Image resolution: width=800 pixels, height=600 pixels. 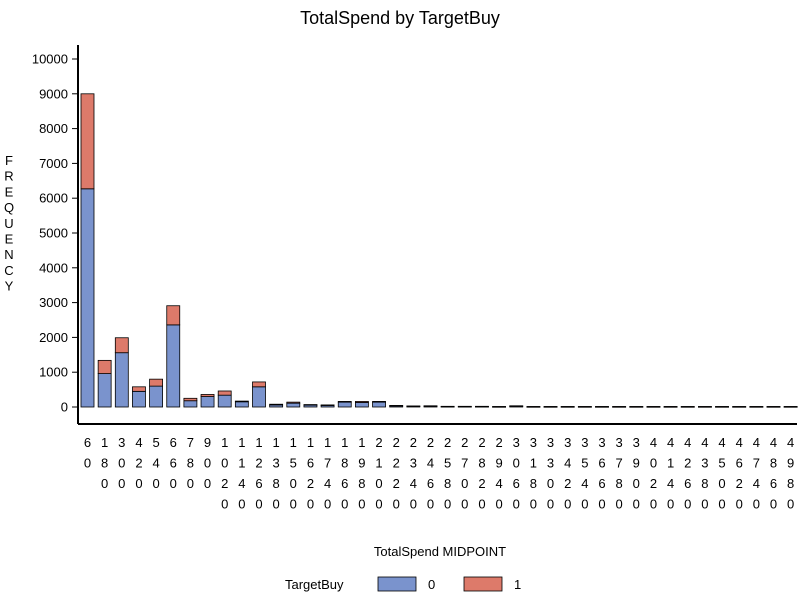 What do you see at coordinates (447, 473) in the screenshot?
I see `x-tick-label: 2 5 8 0` at bounding box center [447, 473].